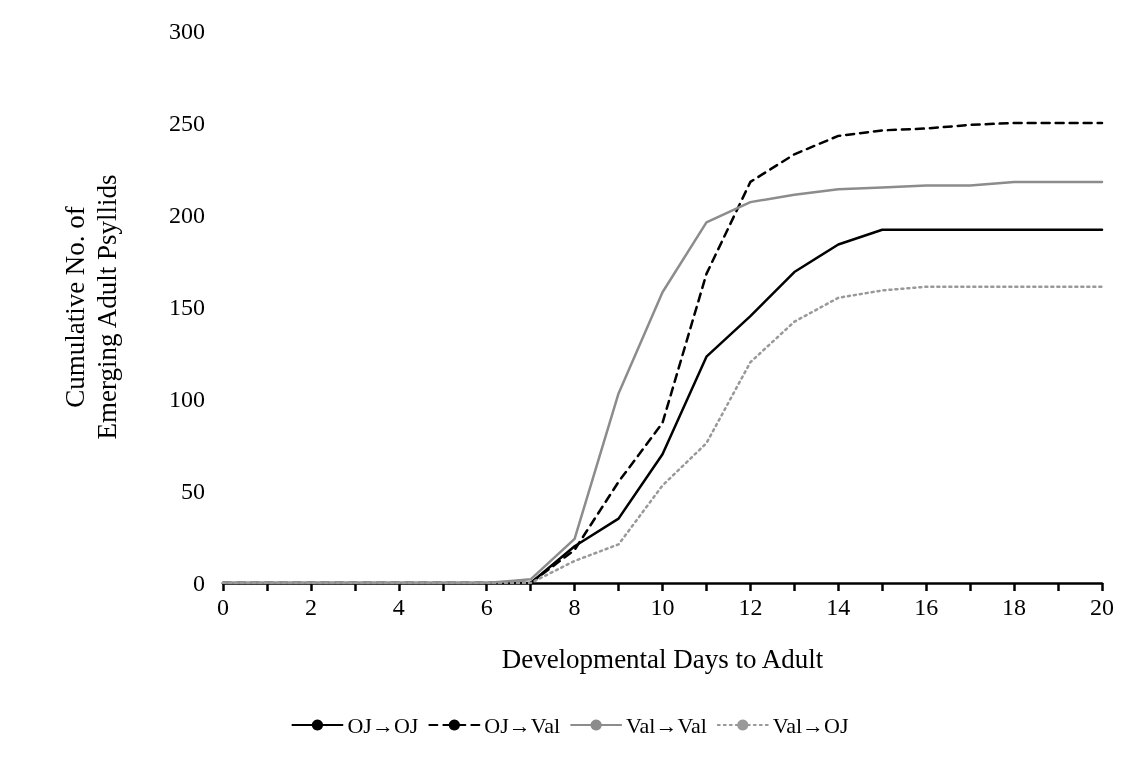 The image size is (1140, 757). I want to click on y-tick-label: 50, so click(193, 491).